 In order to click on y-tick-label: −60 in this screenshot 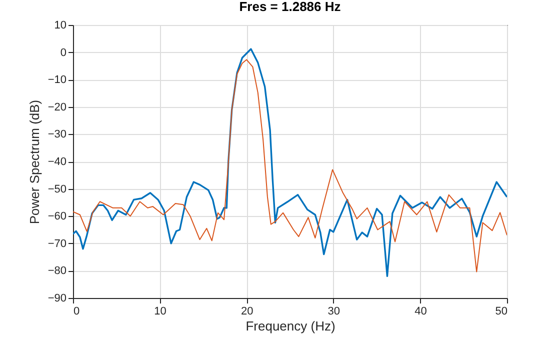, I will do `click(57, 216)`.